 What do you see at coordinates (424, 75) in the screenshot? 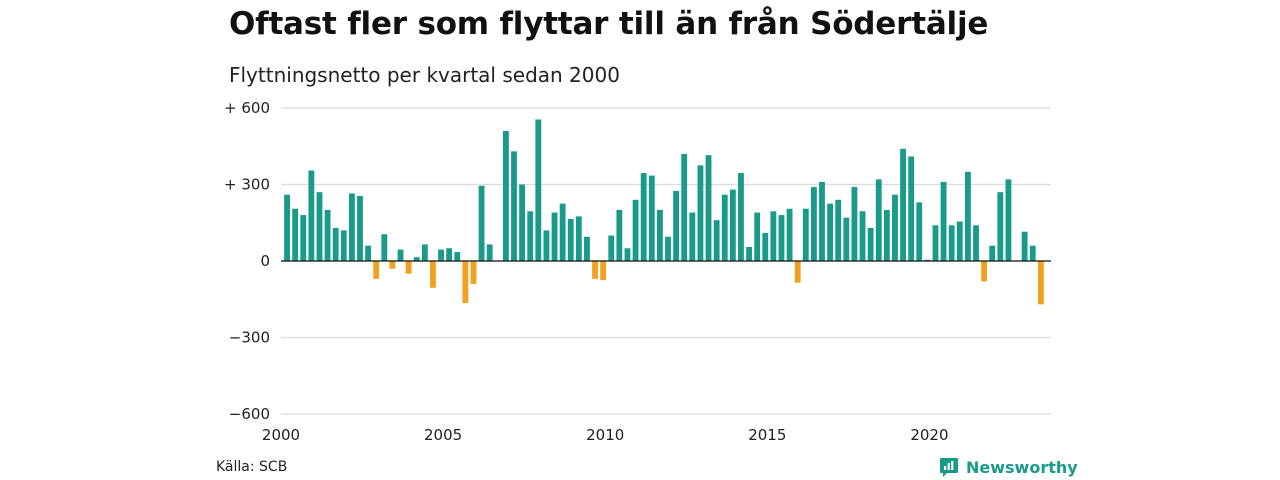
I see `chart-subtitle: Flyttningsnetto per kvartal sedan 2000` at bounding box center [424, 75].